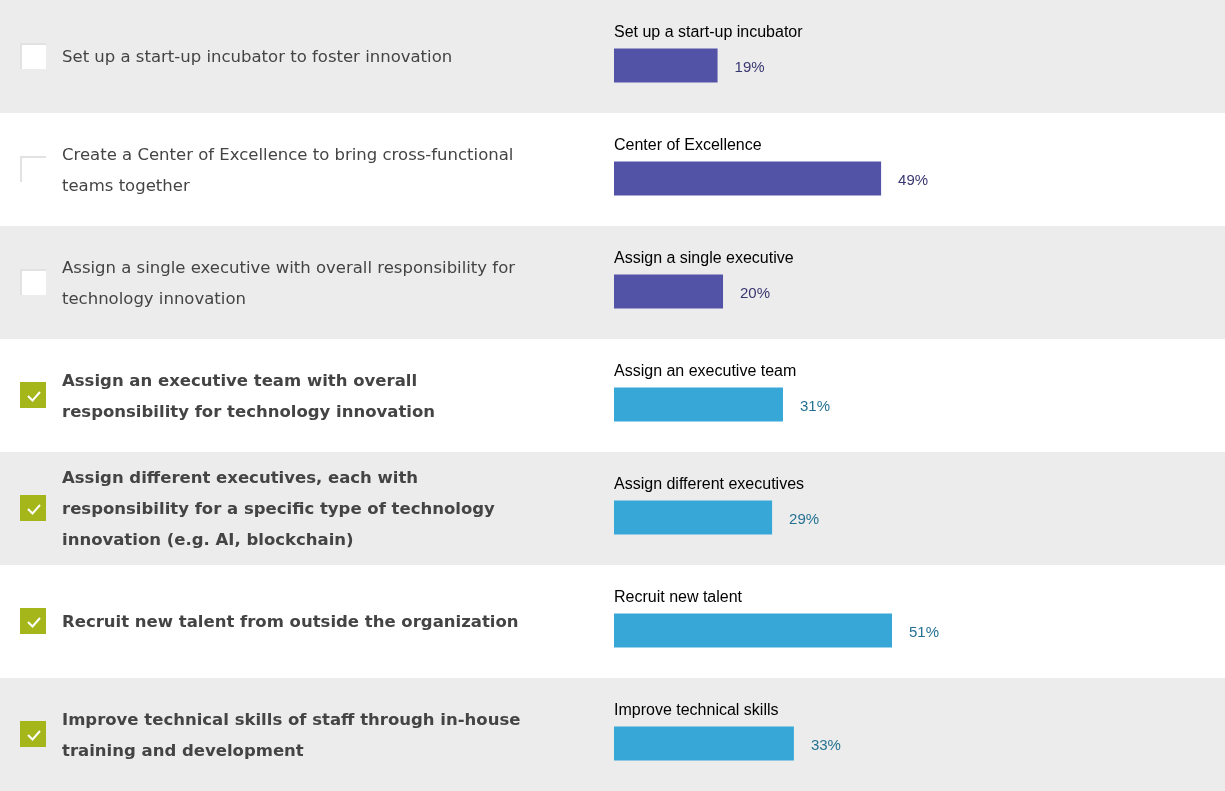 Image resolution: width=1225 pixels, height=791 pixels. I want to click on y-tick-label: Recruit new talent, so click(678, 596).